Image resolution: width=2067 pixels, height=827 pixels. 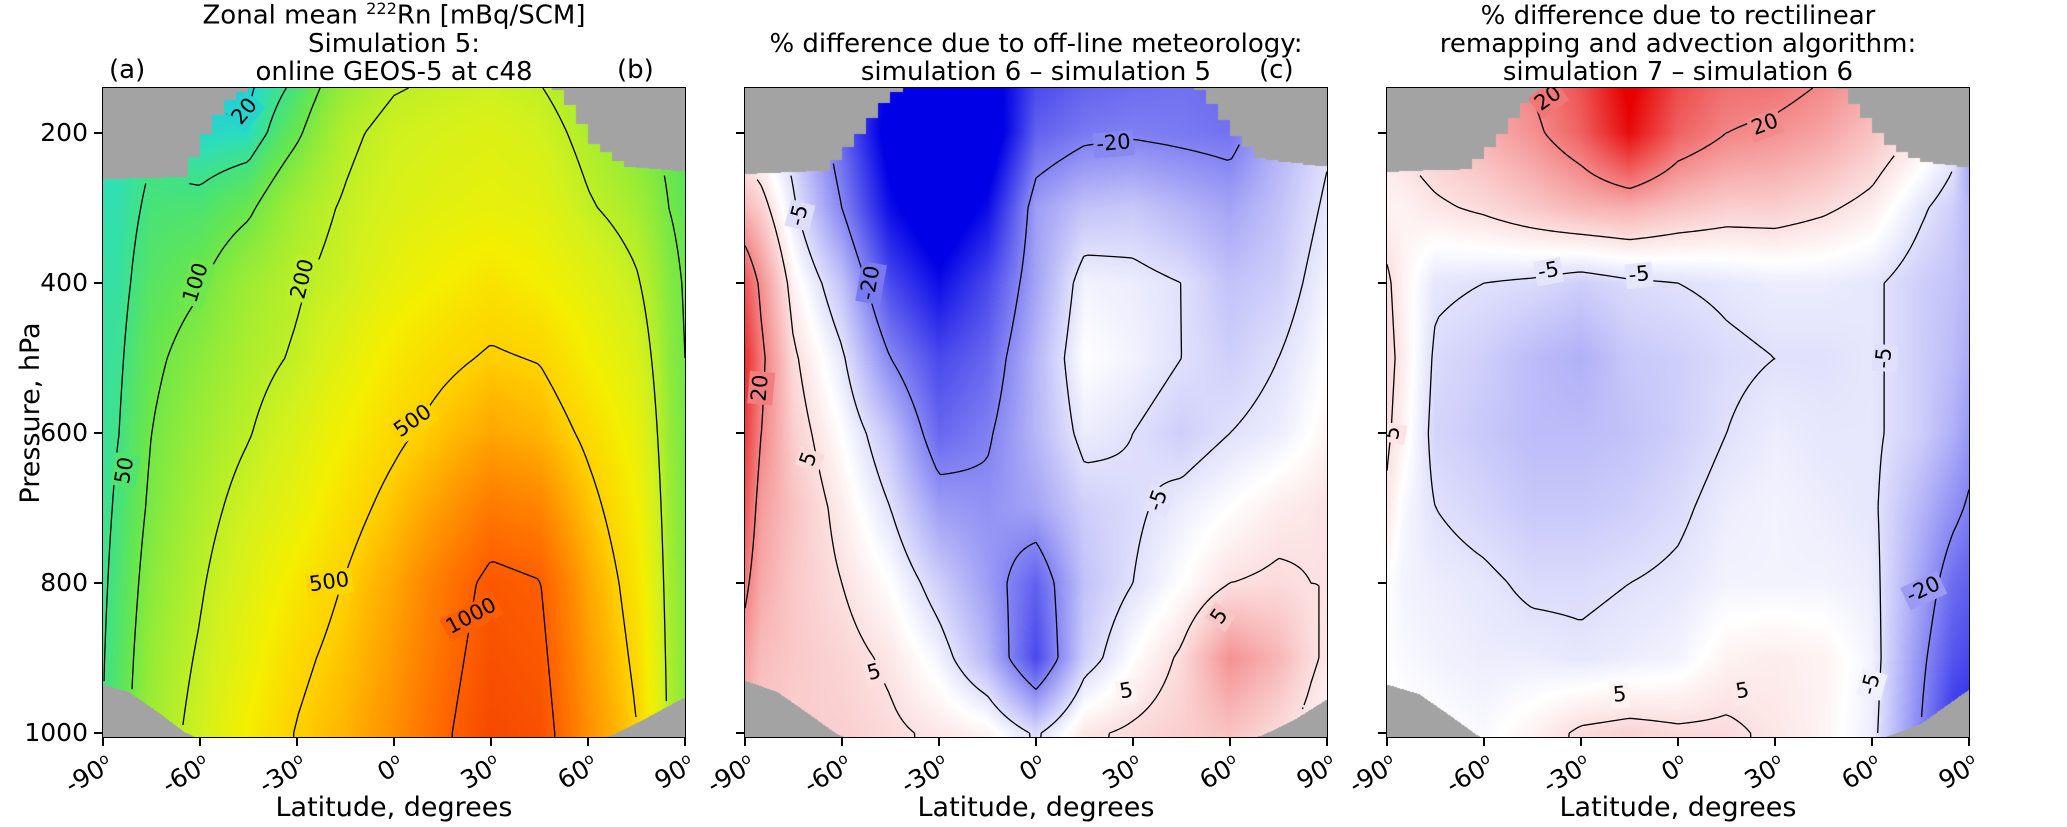 What do you see at coordinates (394, 807) in the screenshot?
I see `x-axis-label-a: Latitude, degrees` at bounding box center [394, 807].